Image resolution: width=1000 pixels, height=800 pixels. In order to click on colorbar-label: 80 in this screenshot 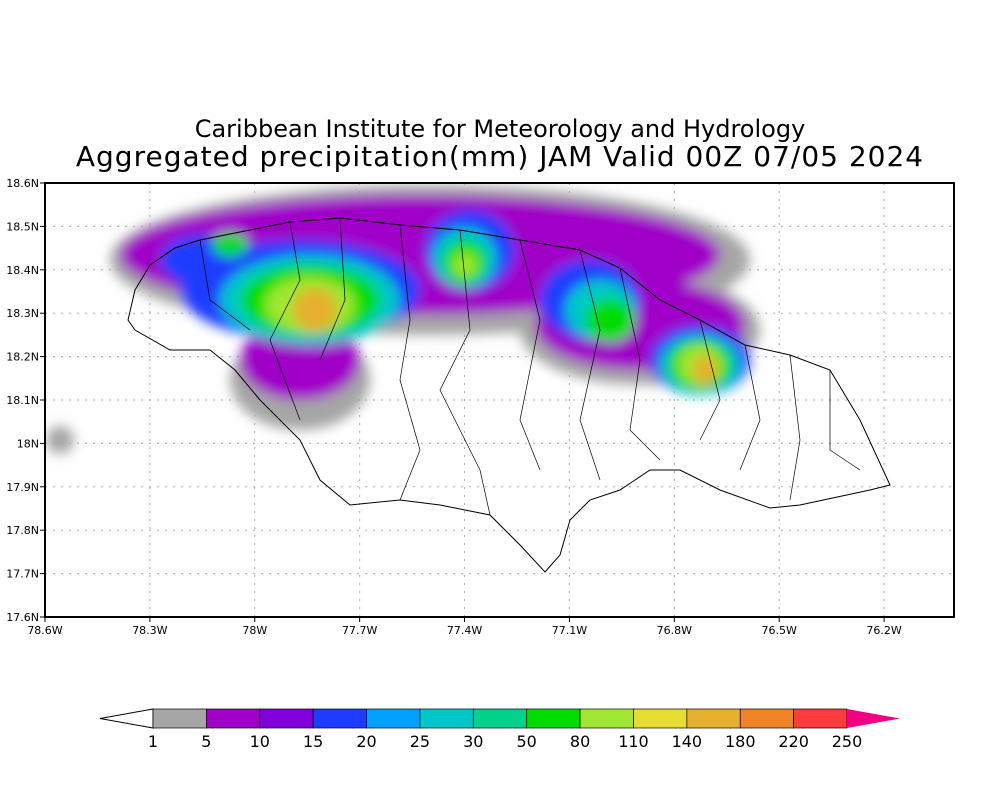, I will do `click(580, 741)`.